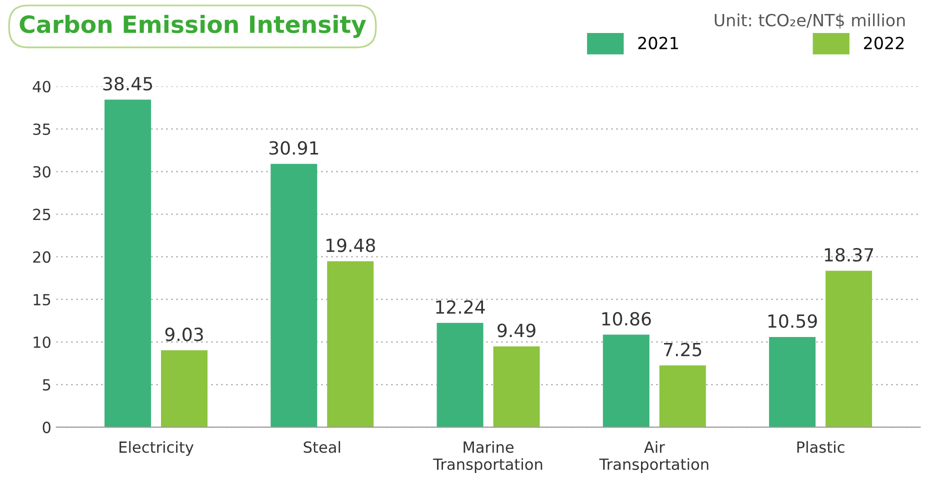 This screenshot has height=480, width=939. I want to click on x-tick-label: Plastic, so click(820, 447).